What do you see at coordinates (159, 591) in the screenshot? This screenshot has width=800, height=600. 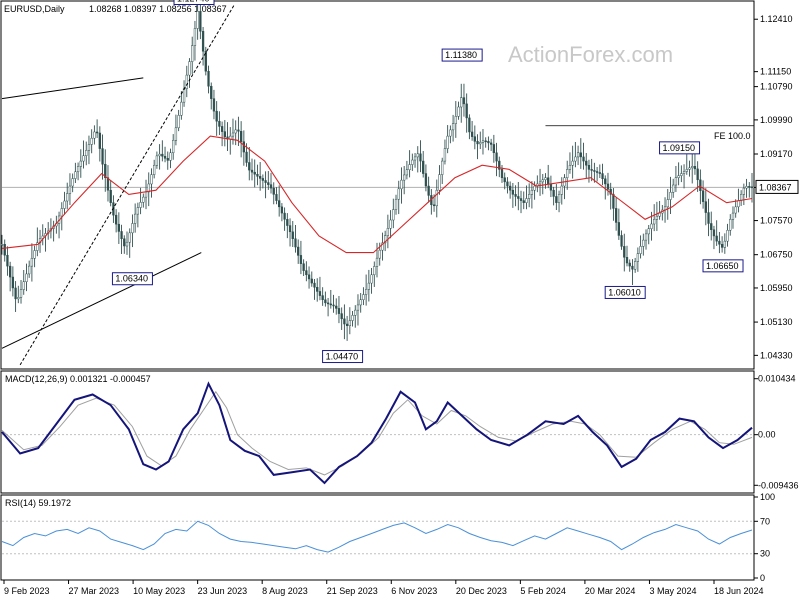 I see `x-tick-label: 10 May 2023` at bounding box center [159, 591].